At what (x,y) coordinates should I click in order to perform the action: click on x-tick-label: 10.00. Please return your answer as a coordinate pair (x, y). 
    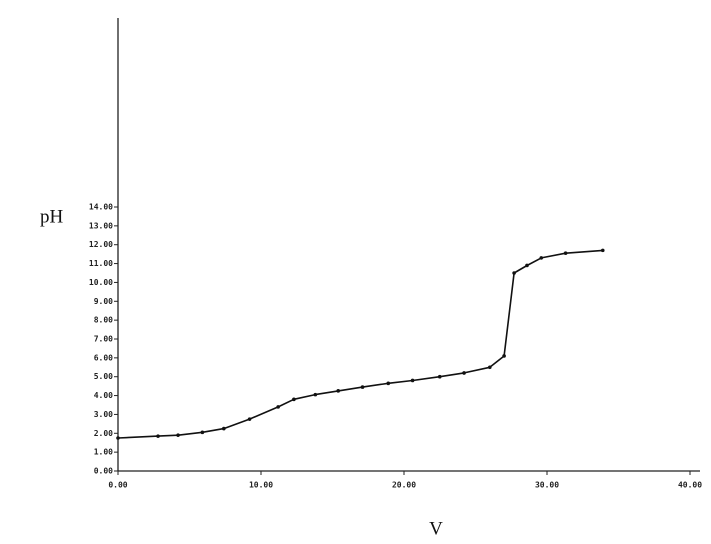
    Looking at the image, I should click on (261, 485).